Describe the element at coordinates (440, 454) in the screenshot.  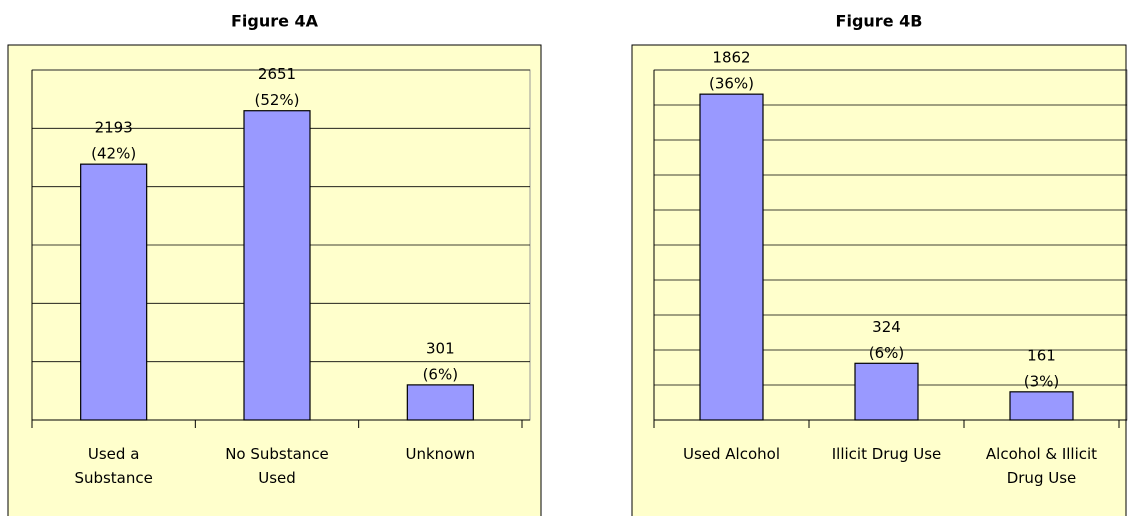
I see `x-tick-label: Unknown` at that location.